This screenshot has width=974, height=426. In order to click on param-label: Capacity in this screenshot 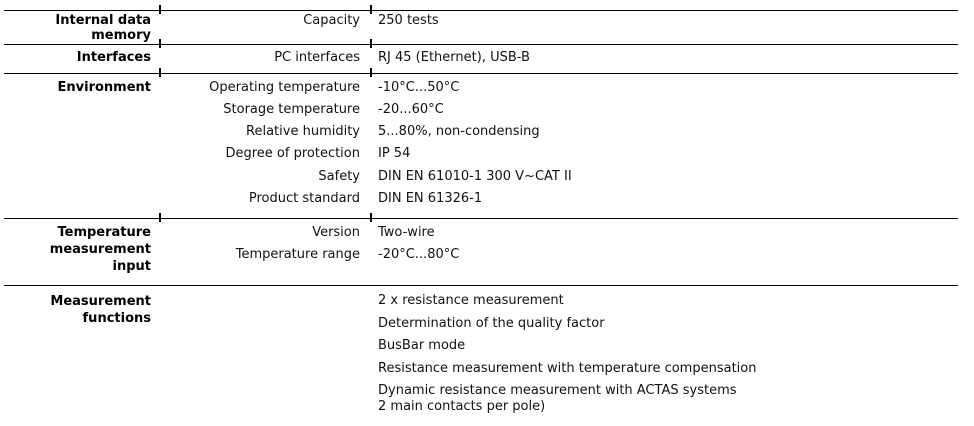, I will do `click(331, 20)`.